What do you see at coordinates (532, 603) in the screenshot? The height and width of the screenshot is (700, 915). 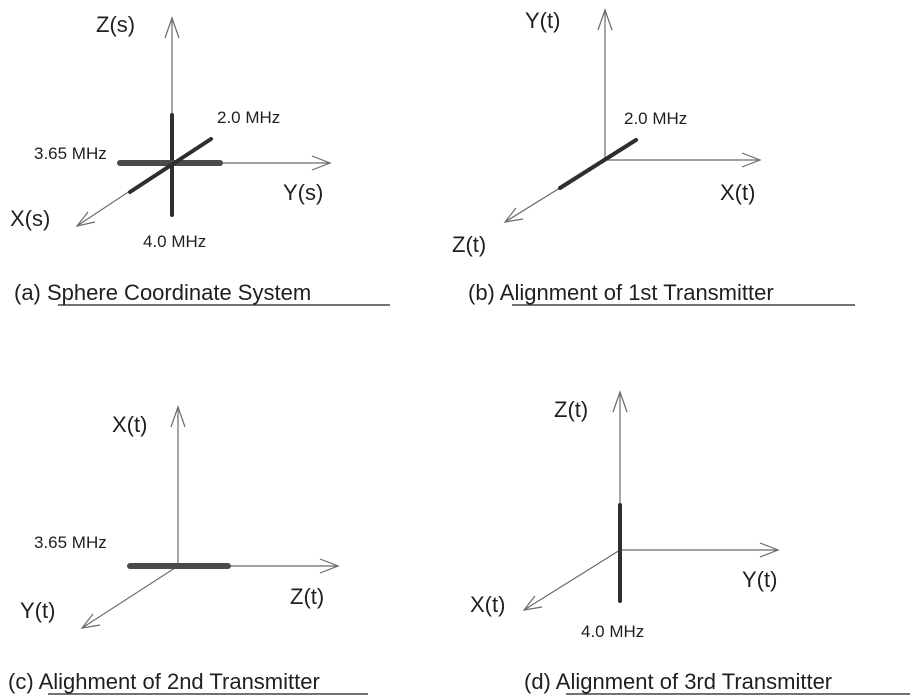 I see `panel-d-diag-arrow-icon` at bounding box center [532, 603].